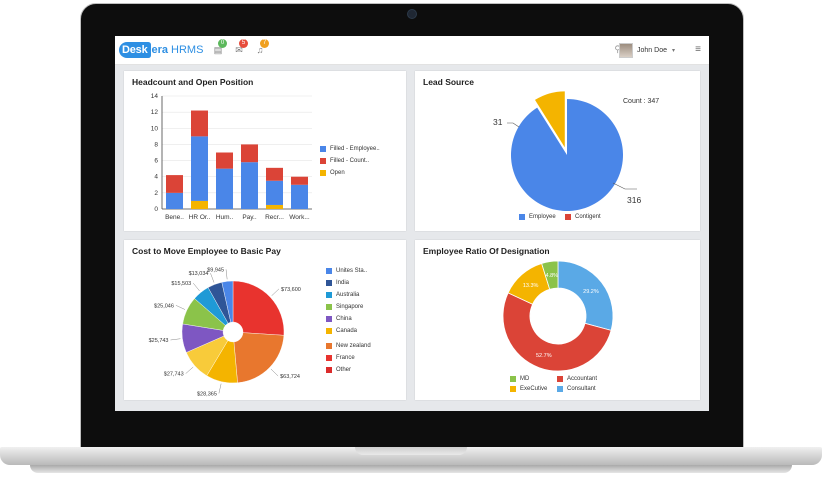  I want to click on legend-item: France, so click(340, 358).